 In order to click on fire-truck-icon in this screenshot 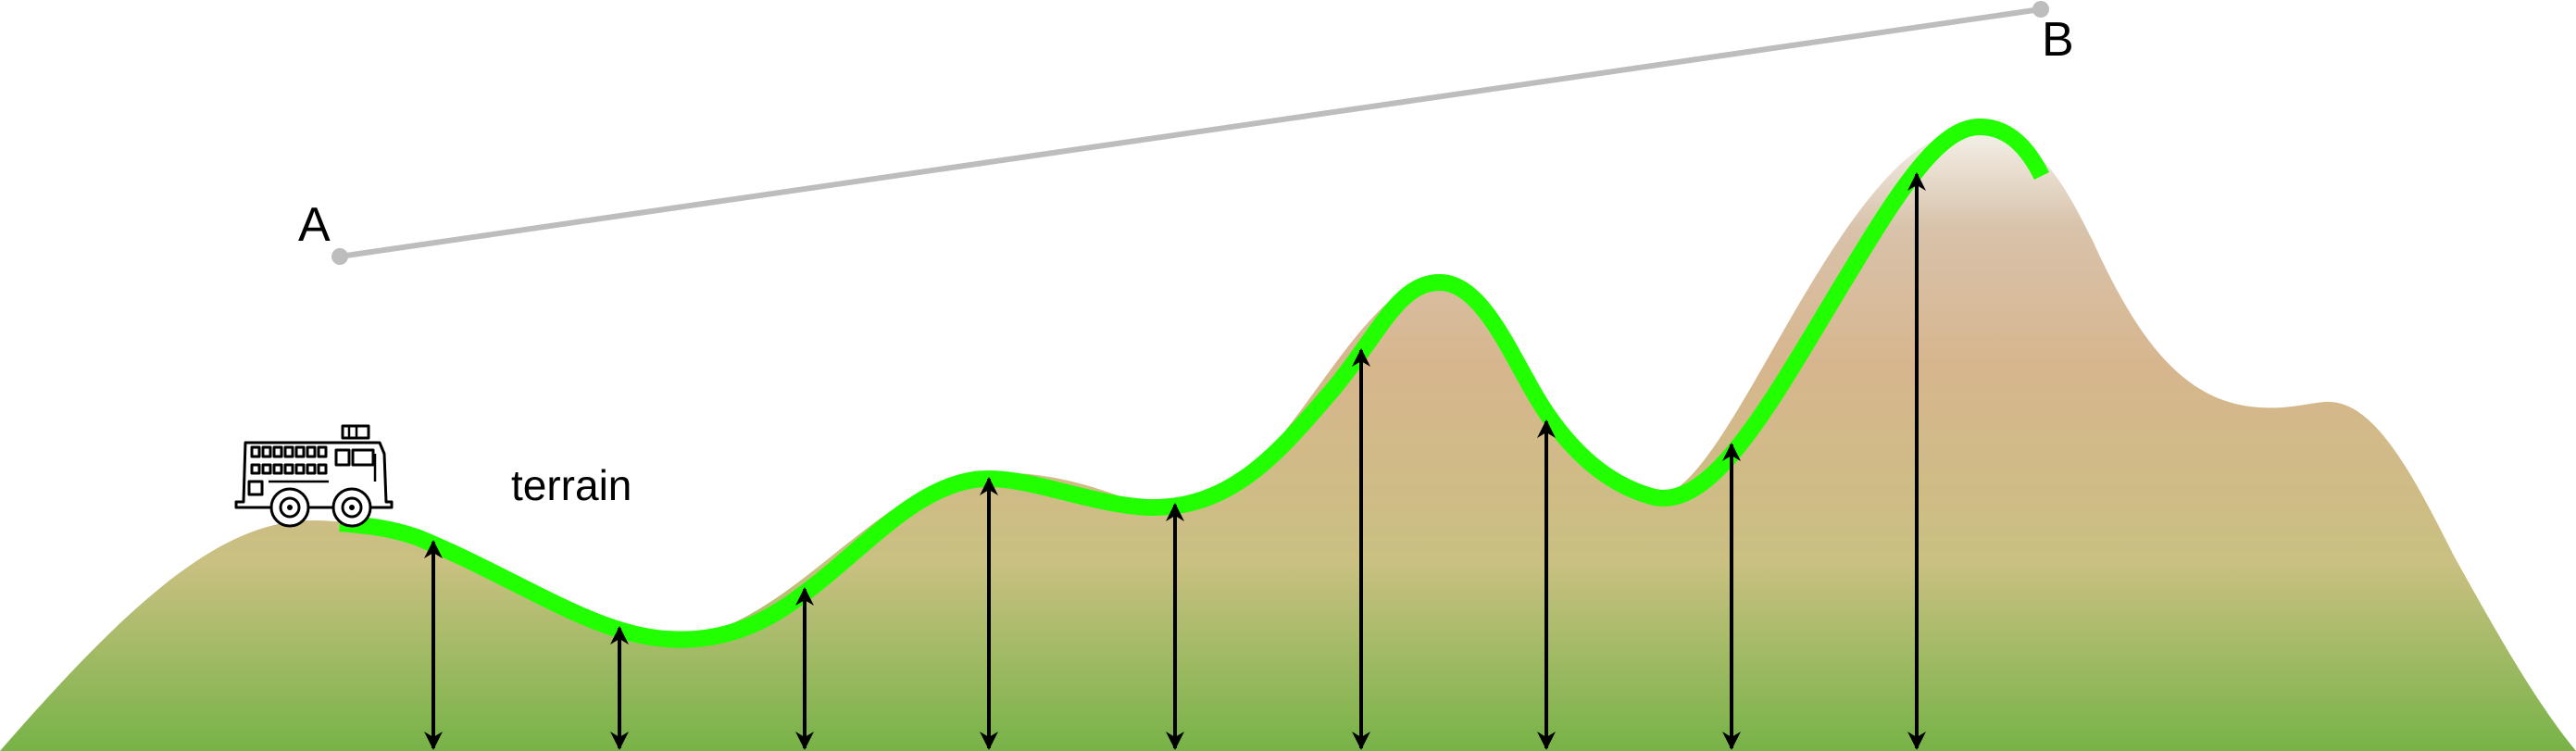, I will do `click(314, 476)`.